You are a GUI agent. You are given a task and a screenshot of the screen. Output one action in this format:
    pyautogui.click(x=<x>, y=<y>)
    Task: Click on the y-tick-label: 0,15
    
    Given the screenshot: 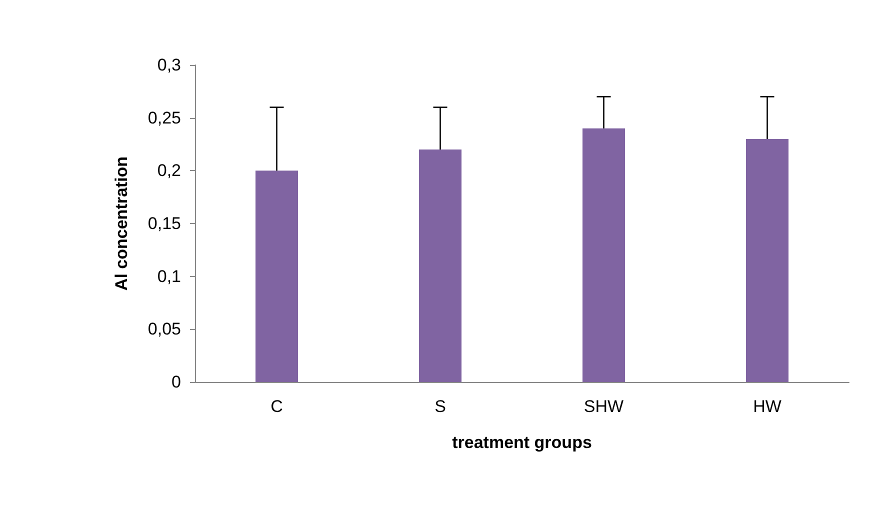 What is the action you would take?
    pyautogui.click(x=164, y=223)
    